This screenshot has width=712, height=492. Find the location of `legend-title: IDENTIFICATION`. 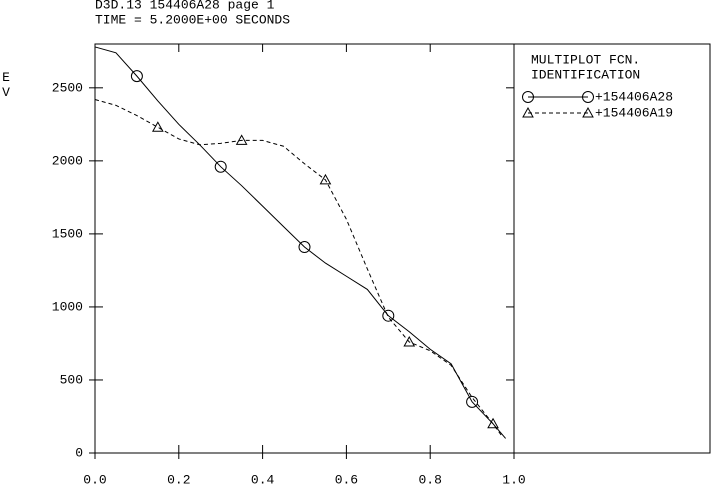

legend-title: IDENTIFICATION is located at coordinates (585, 74).